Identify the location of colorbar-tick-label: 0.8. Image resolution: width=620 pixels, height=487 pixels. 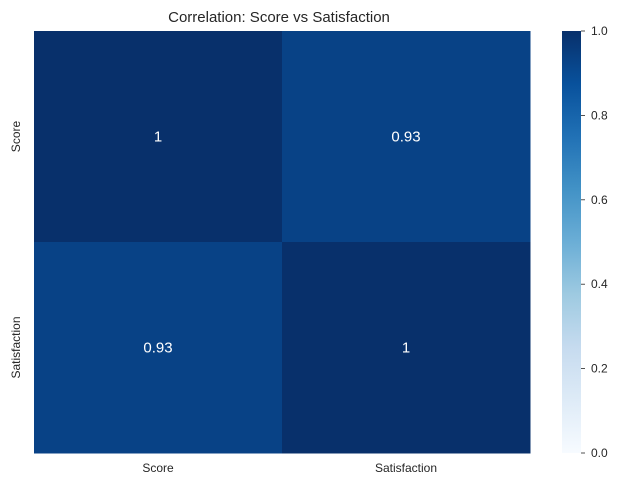
(599, 115).